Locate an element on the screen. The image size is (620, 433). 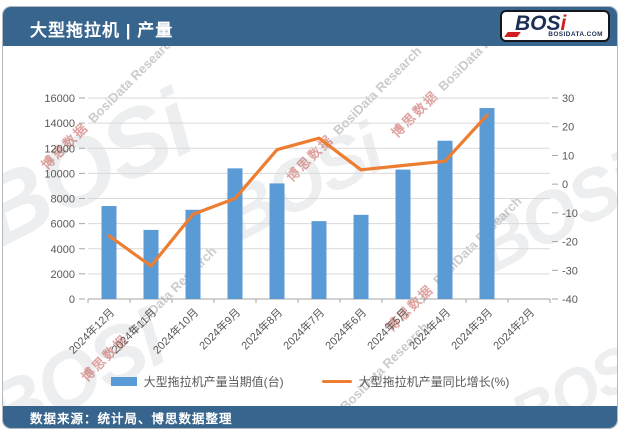
category-label: 2024年4月 is located at coordinates (429, 328).